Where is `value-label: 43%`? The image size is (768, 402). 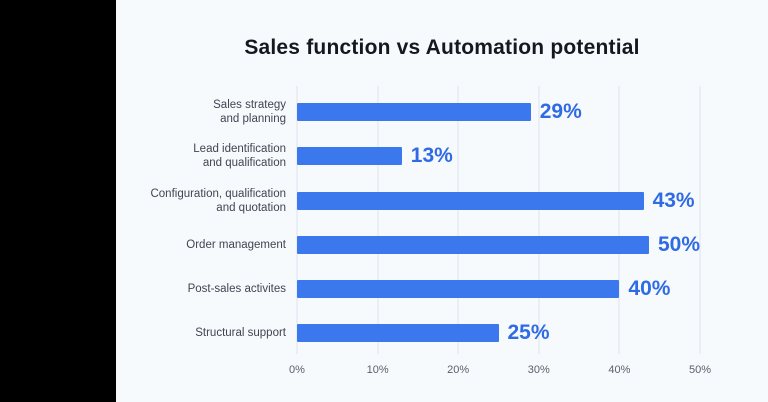 value-label: 43% is located at coordinates (673, 200).